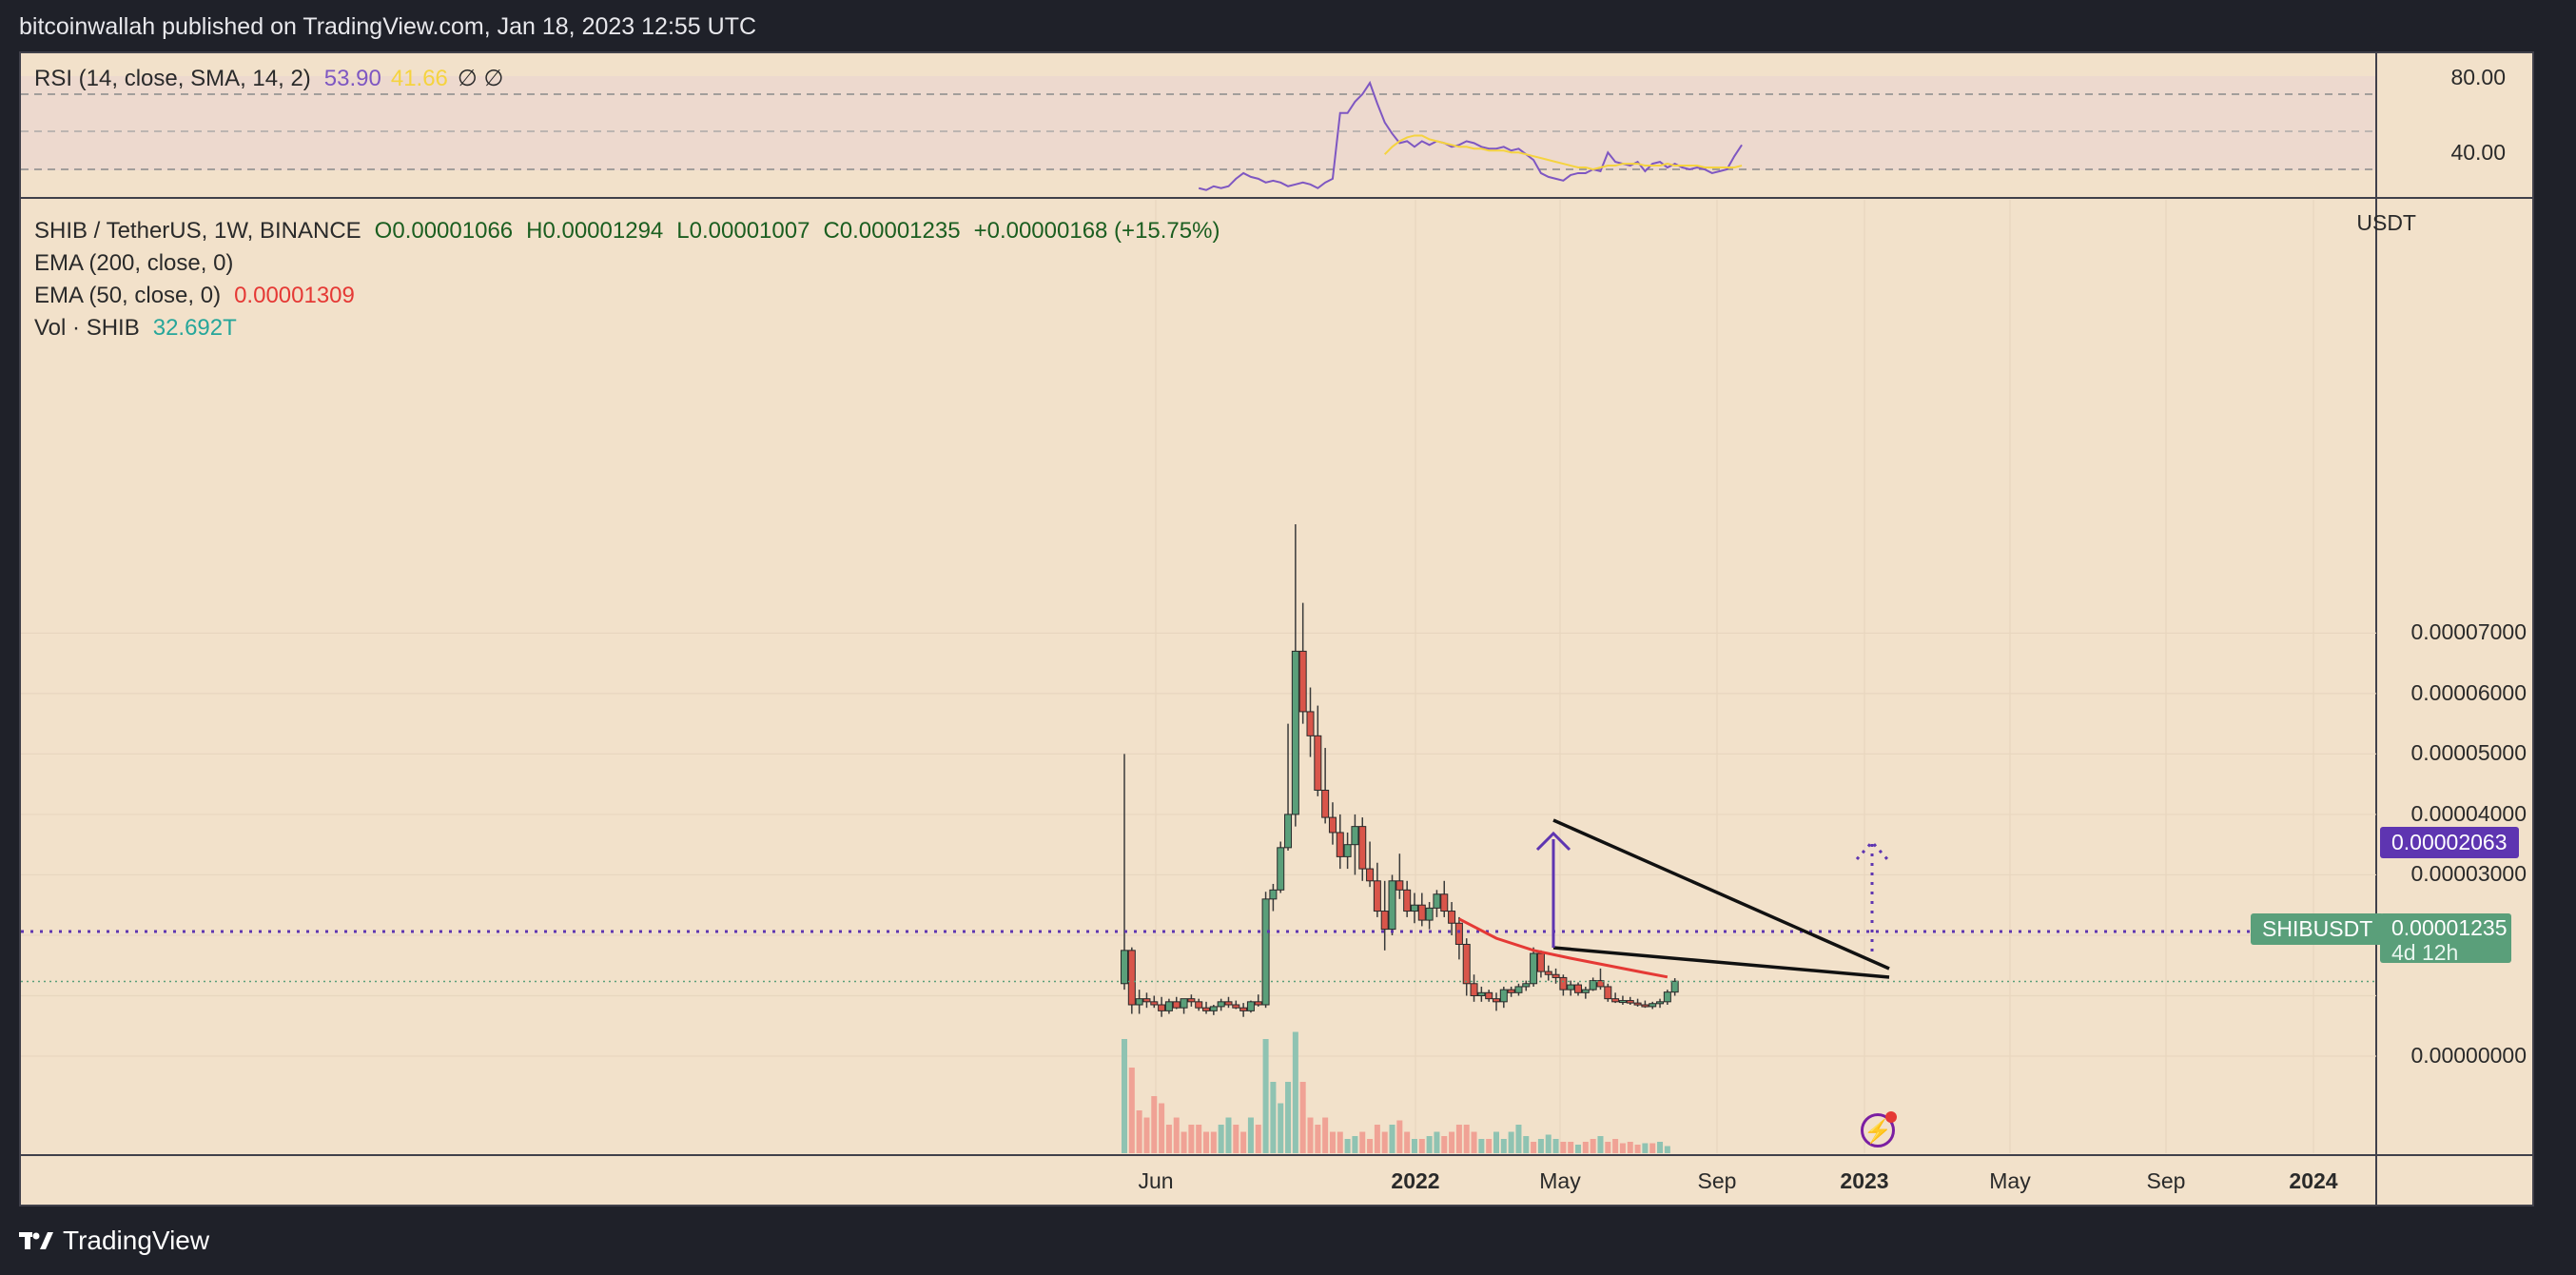 Image resolution: width=2576 pixels, height=1275 pixels. What do you see at coordinates (114, 1241) in the screenshot?
I see `footer: TradingView` at bounding box center [114, 1241].